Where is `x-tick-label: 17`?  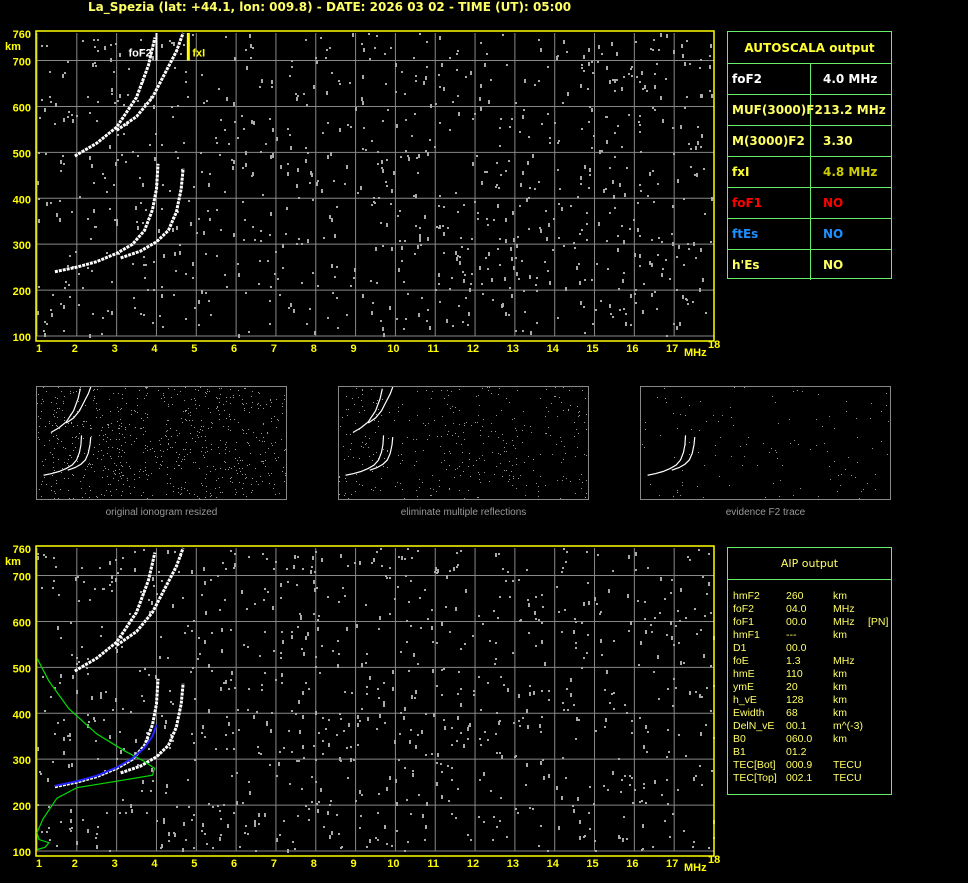 x-tick-label: 17 is located at coordinates (672, 349).